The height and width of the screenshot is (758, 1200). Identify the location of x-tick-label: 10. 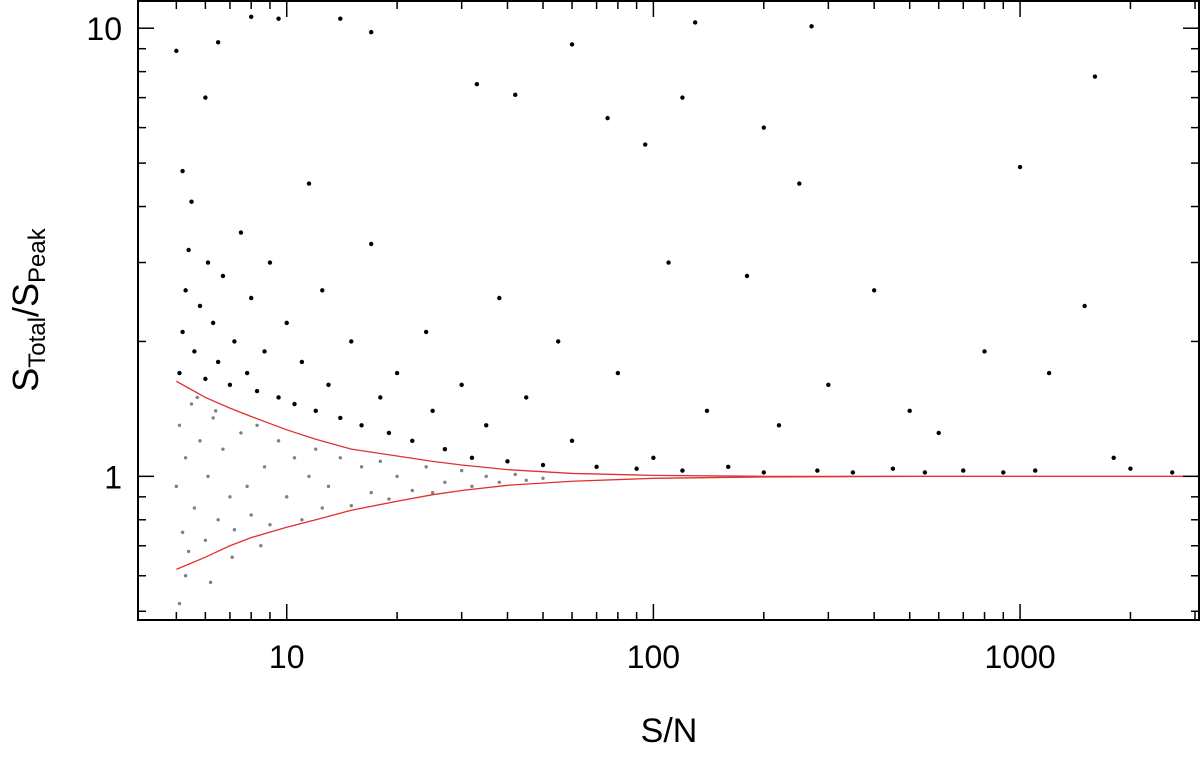
(287, 657).